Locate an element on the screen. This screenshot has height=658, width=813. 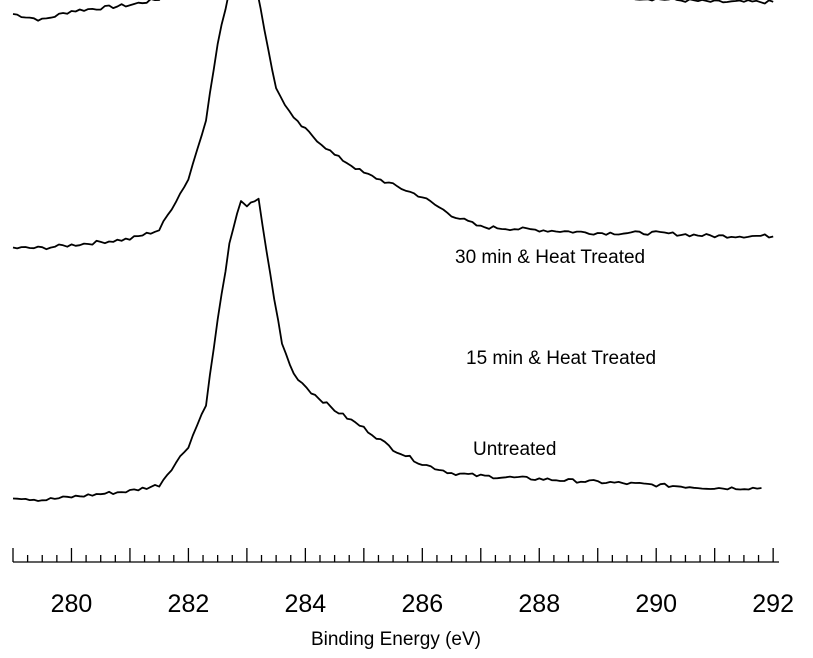
x-tick-label: 292 is located at coordinates (773, 604).